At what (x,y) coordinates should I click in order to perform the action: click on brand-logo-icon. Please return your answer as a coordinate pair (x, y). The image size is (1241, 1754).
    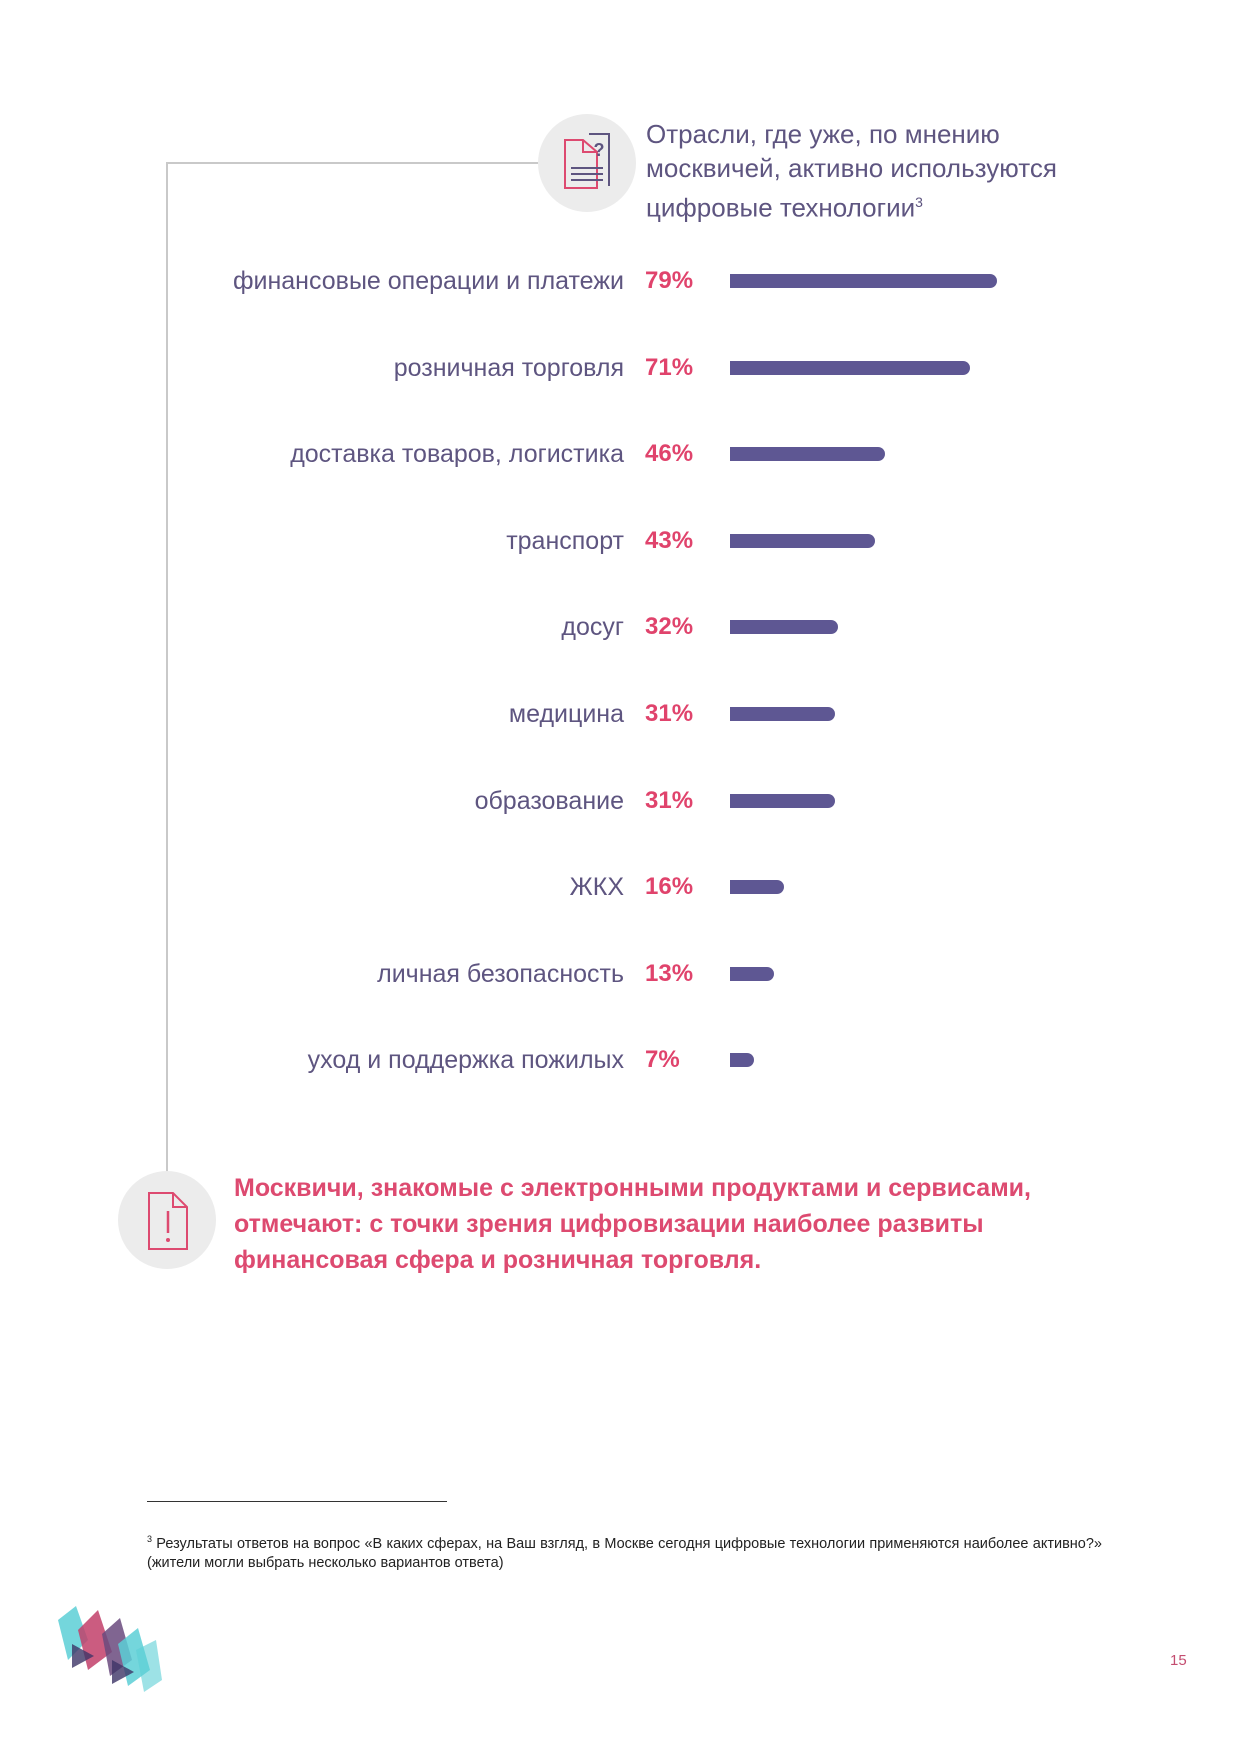
    Looking at the image, I should click on (110, 1646).